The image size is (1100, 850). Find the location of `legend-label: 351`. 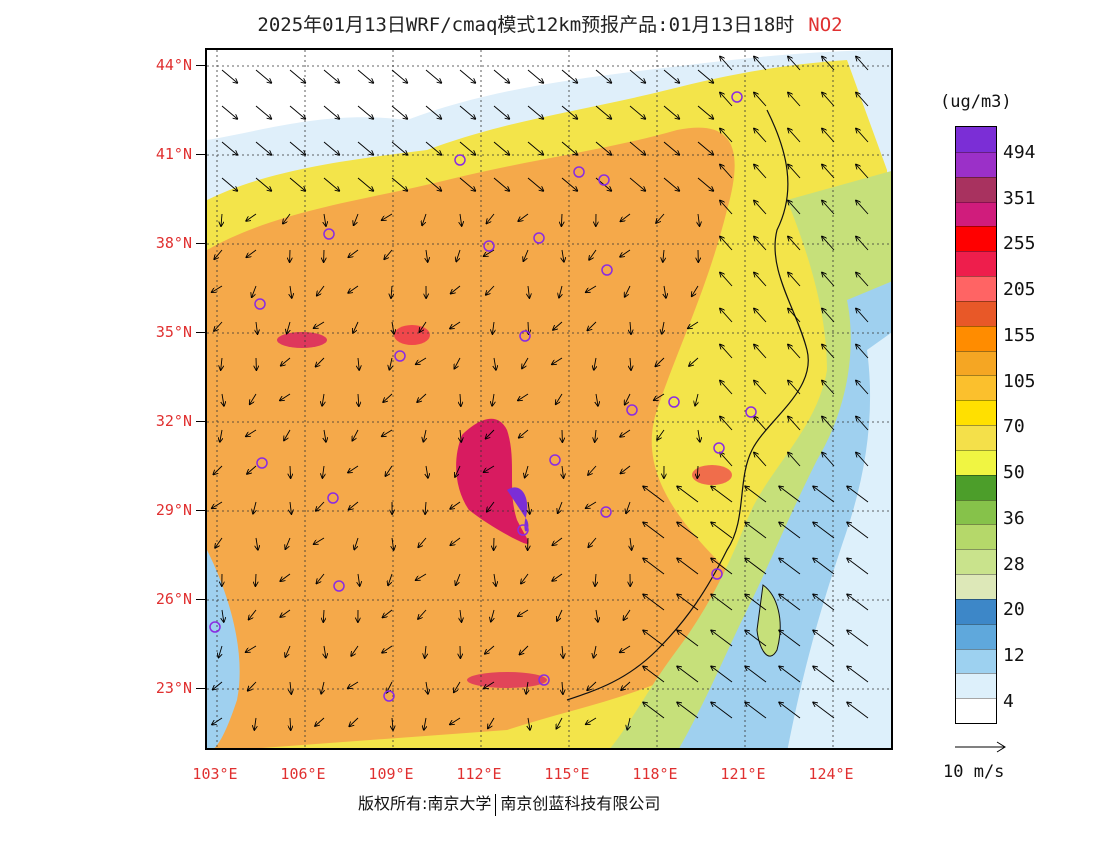

legend-label: 351 is located at coordinates (1019, 198).